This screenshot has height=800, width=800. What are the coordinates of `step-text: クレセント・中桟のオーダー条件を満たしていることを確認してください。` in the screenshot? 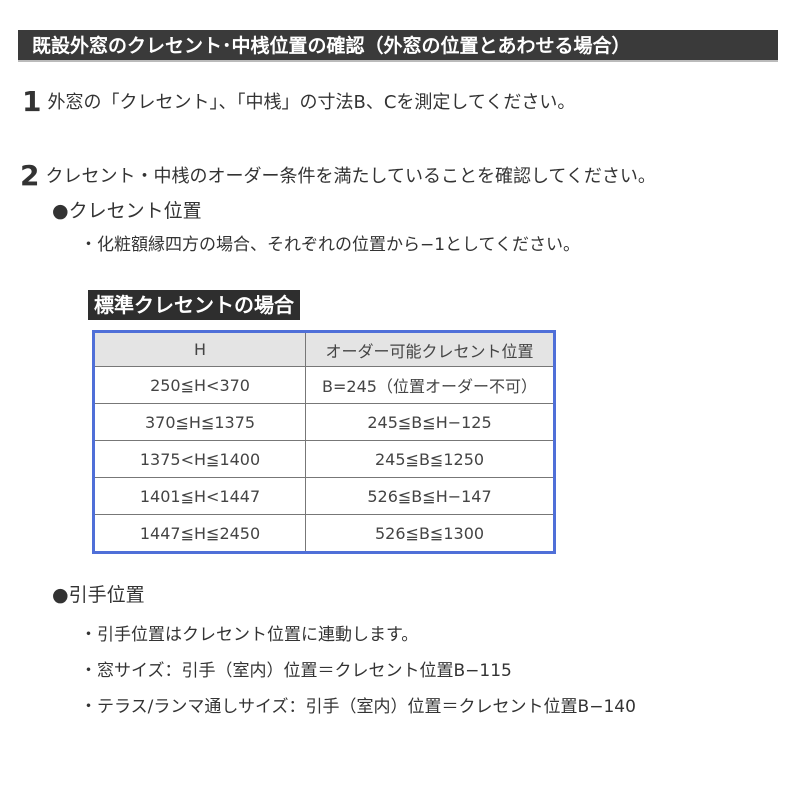 It's located at (350, 176).